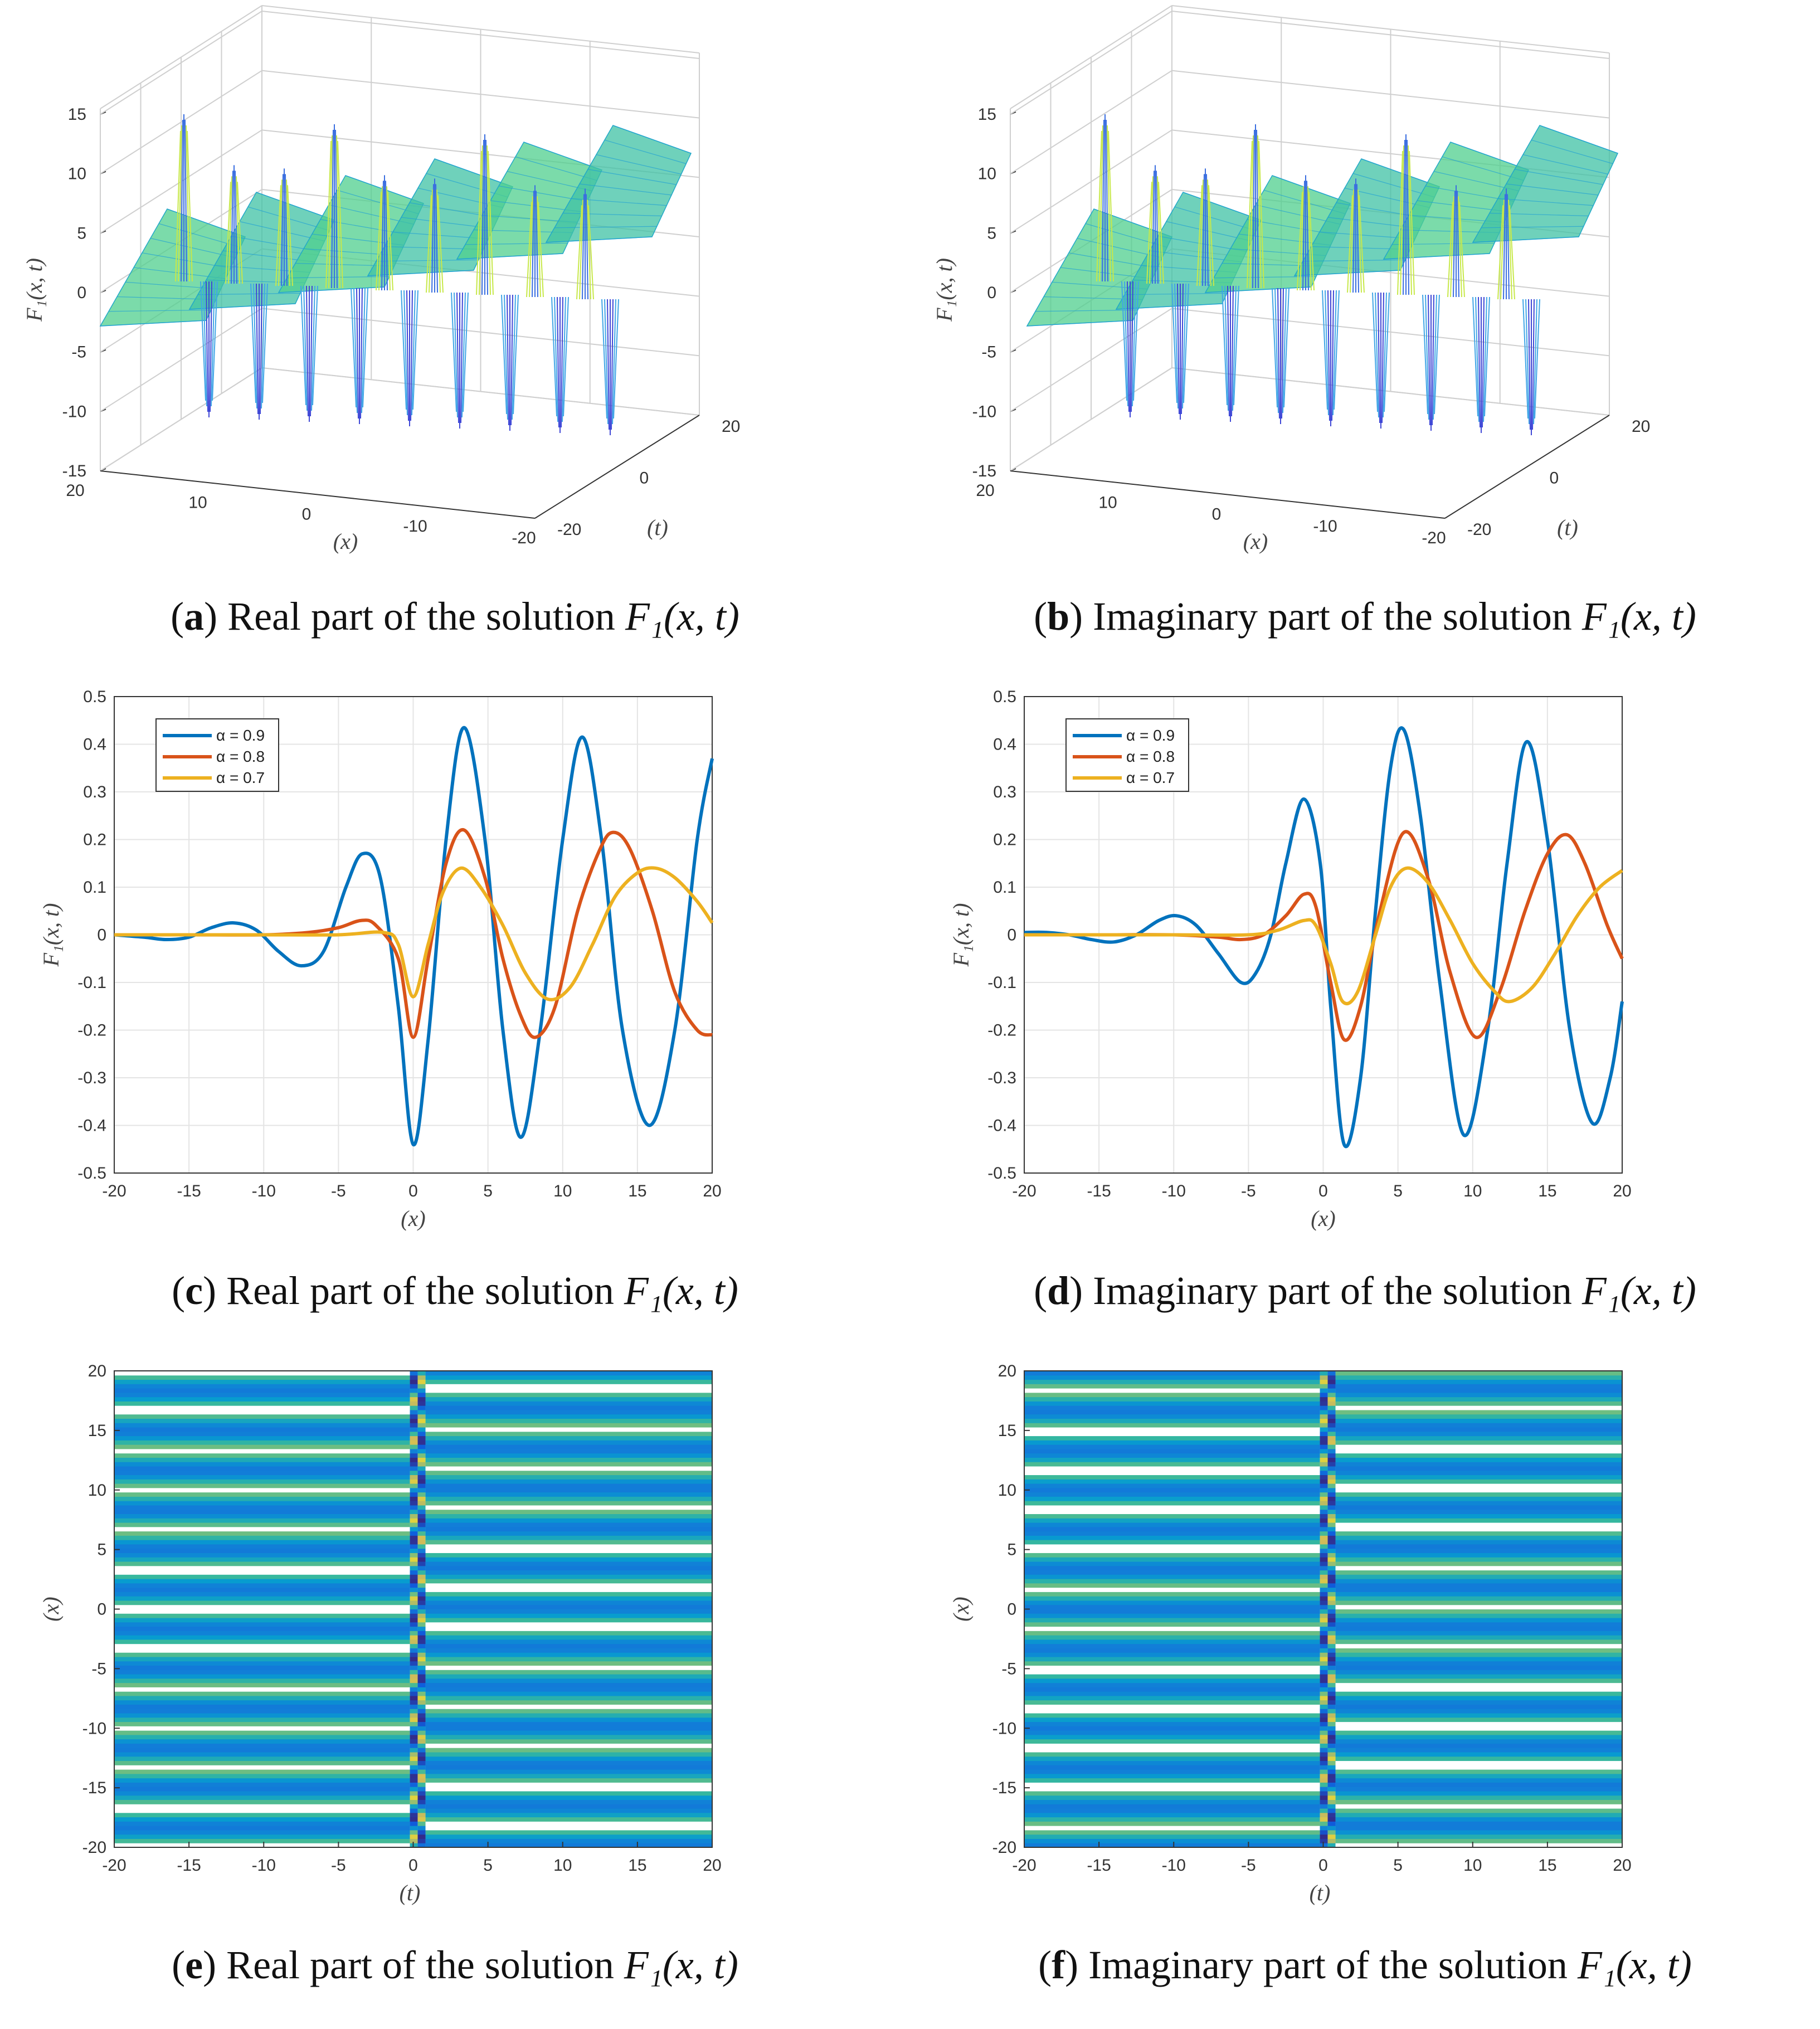  What do you see at coordinates (1217, 514) in the screenshot?
I see `x-tick-label: 0` at bounding box center [1217, 514].